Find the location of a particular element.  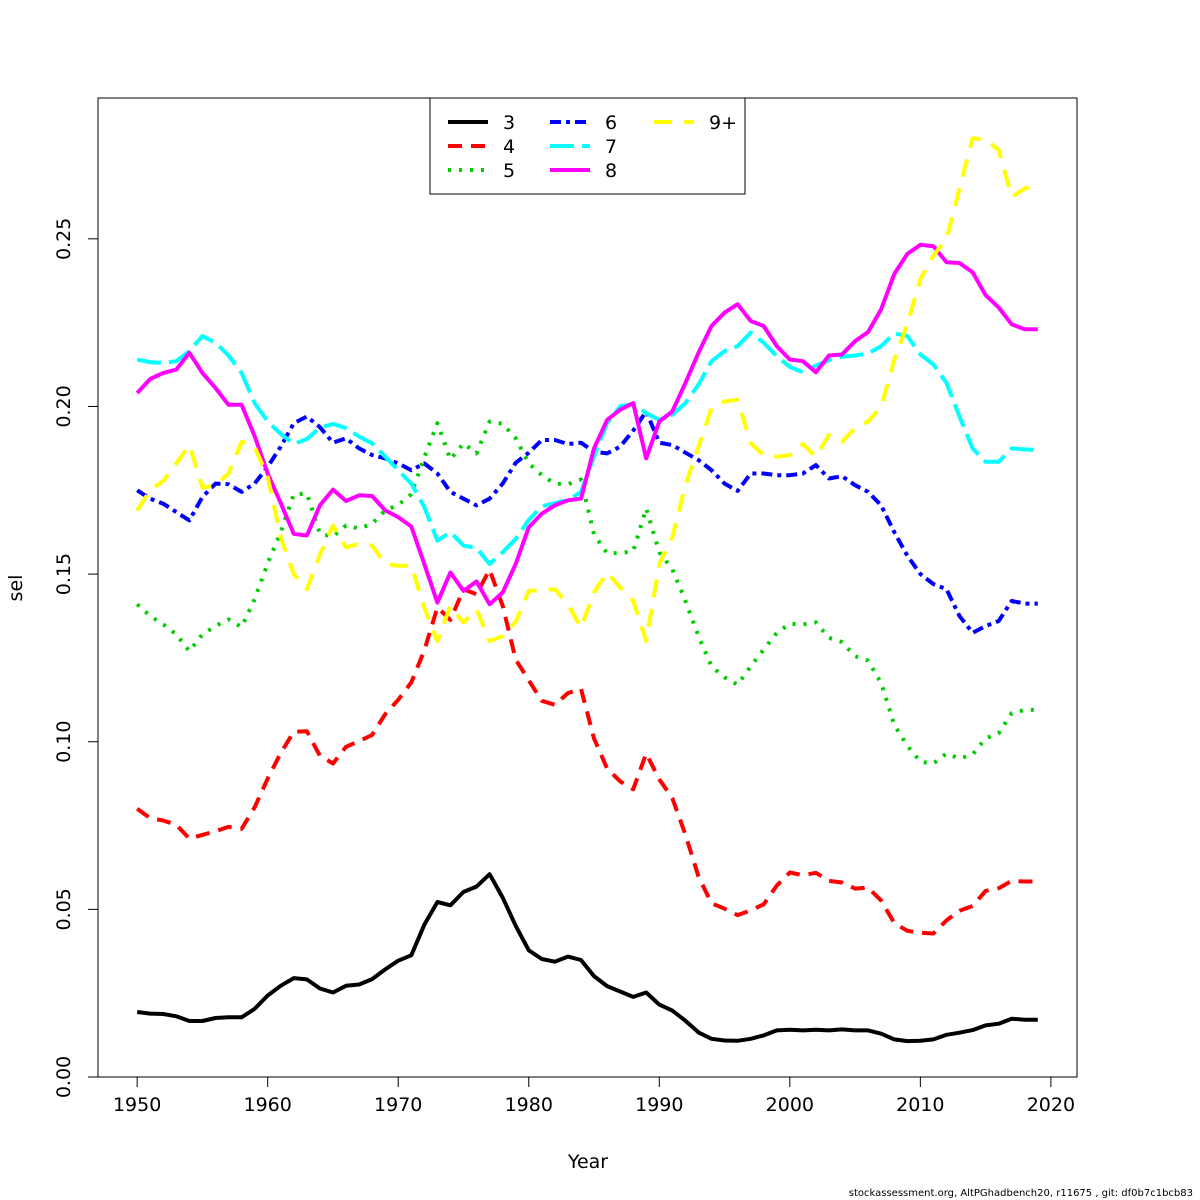

y-tick-label: 0.15 is located at coordinates (64, 574).